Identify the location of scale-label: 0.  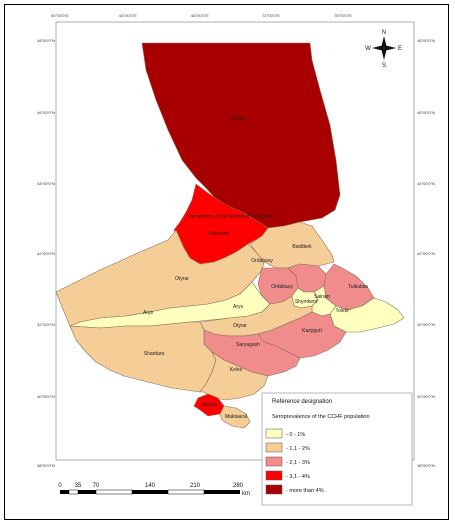
(60, 486).